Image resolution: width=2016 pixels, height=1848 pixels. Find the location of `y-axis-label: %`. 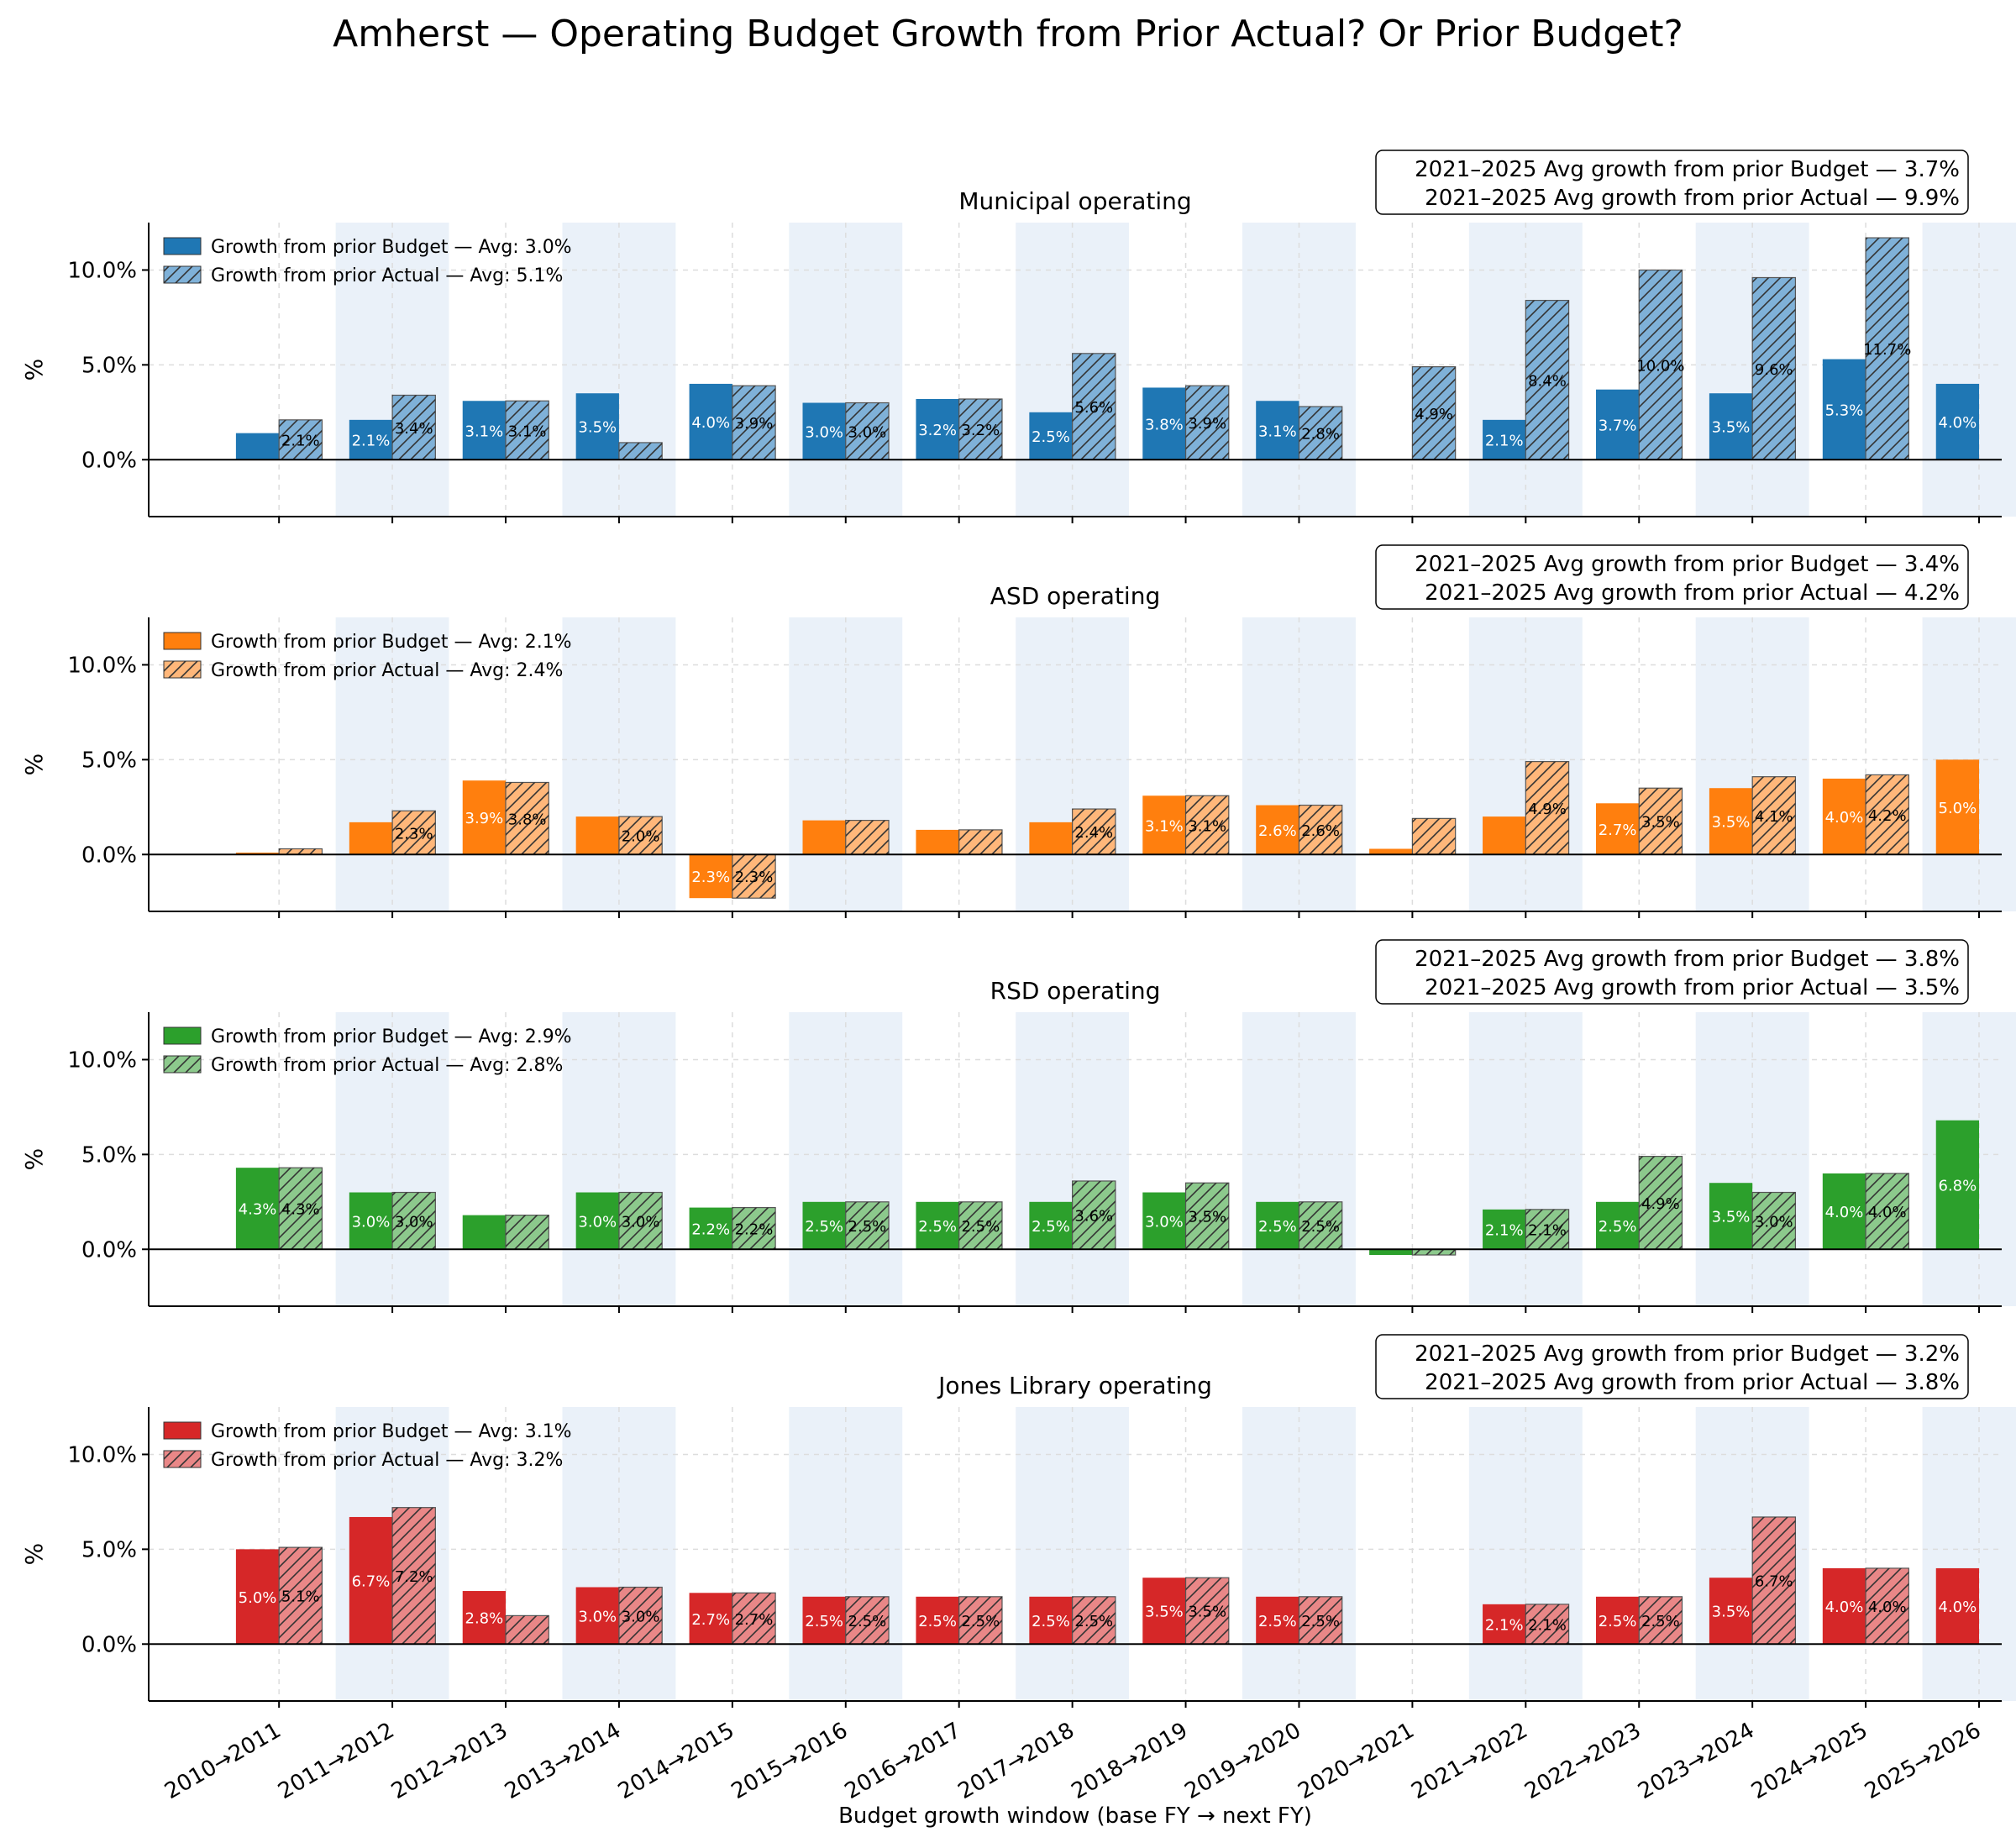

y-axis-label: % is located at coordinates (34, 764).